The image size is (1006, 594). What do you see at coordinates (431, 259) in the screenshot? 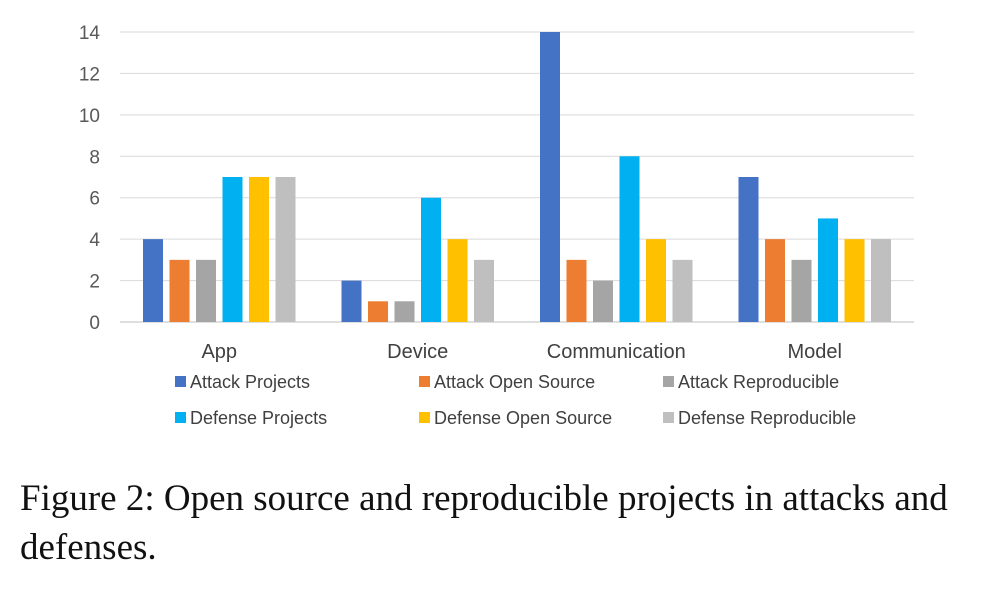
I see `bar-defense-projects-device` at bounding box center [431, 259].